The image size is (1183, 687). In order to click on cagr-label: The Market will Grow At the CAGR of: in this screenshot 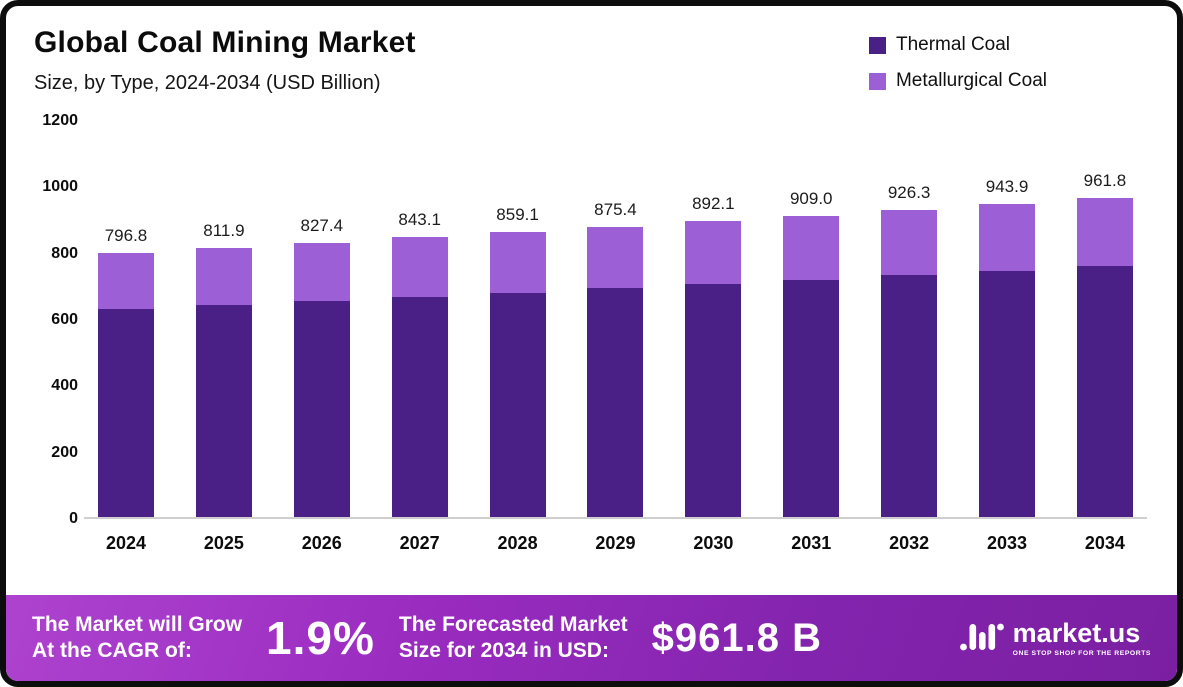, I will do `click(137, 637)`.